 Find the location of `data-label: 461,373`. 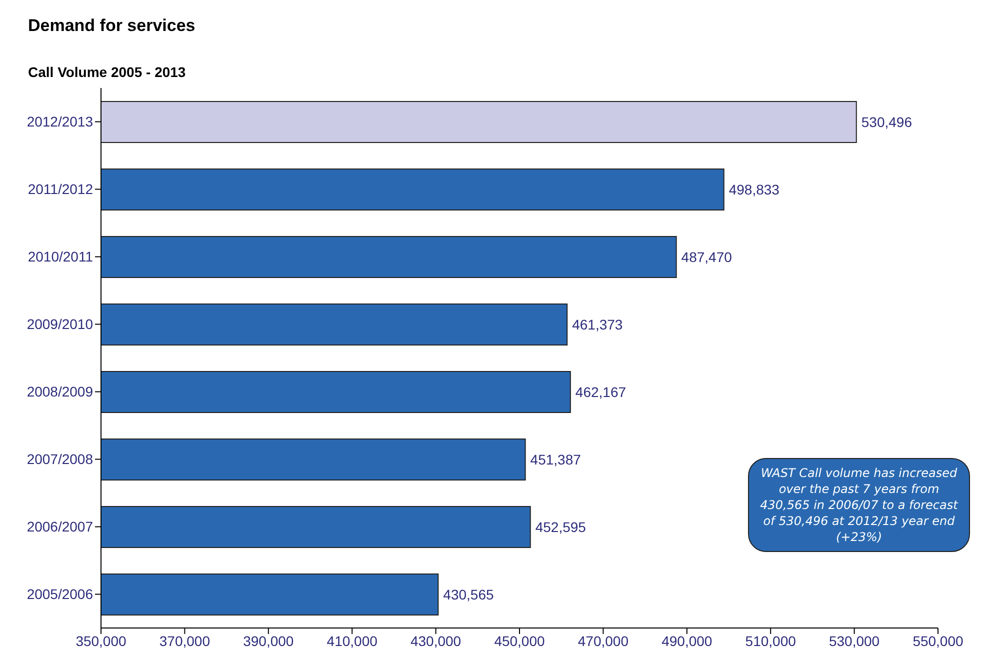

data-label: 461,373 is located at coordinates (597, 324).